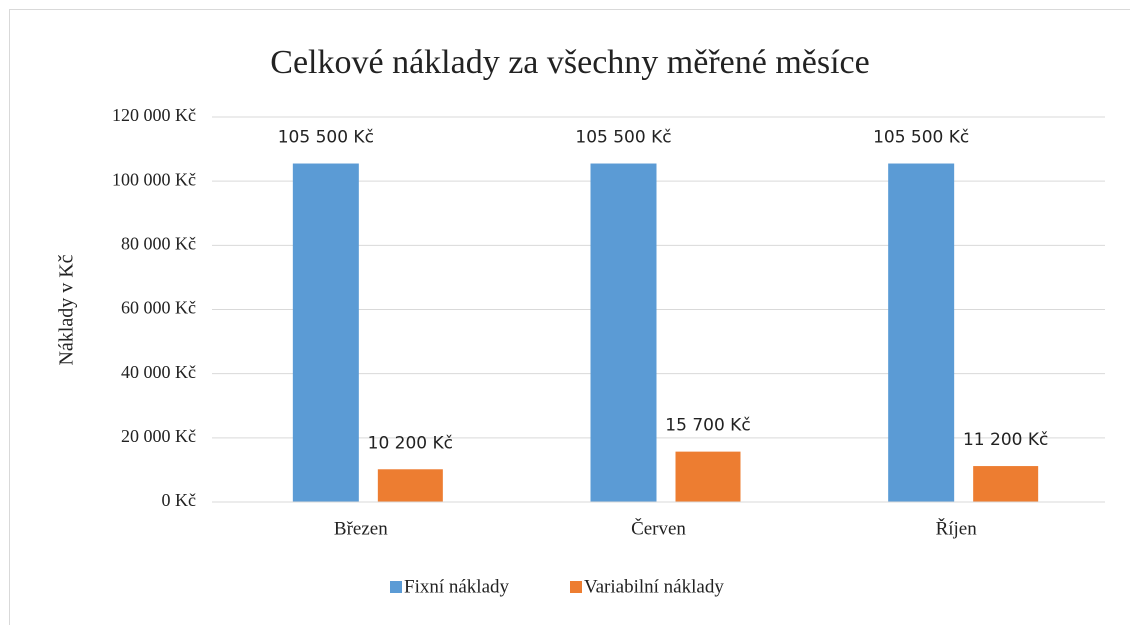 This screenshot has height=625, width=1130. I want to click on y-tick-label: 20 000 Kč, so click(158, 436).